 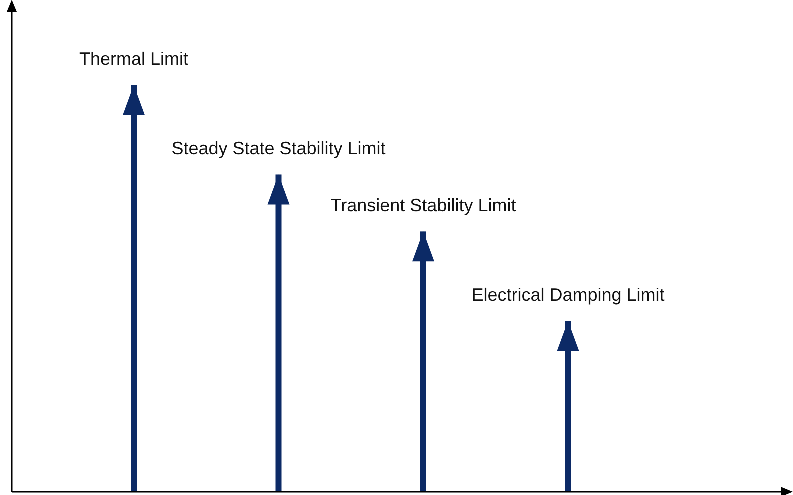 I want to click on x-tick-label: Electrical Damping Limit, so click(x=568, y=295).